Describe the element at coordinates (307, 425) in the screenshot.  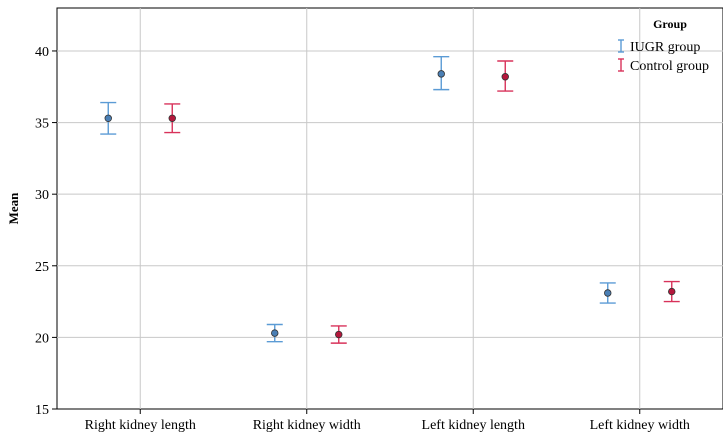
I see `x-tick-label-1: Right kidney width` at that location.